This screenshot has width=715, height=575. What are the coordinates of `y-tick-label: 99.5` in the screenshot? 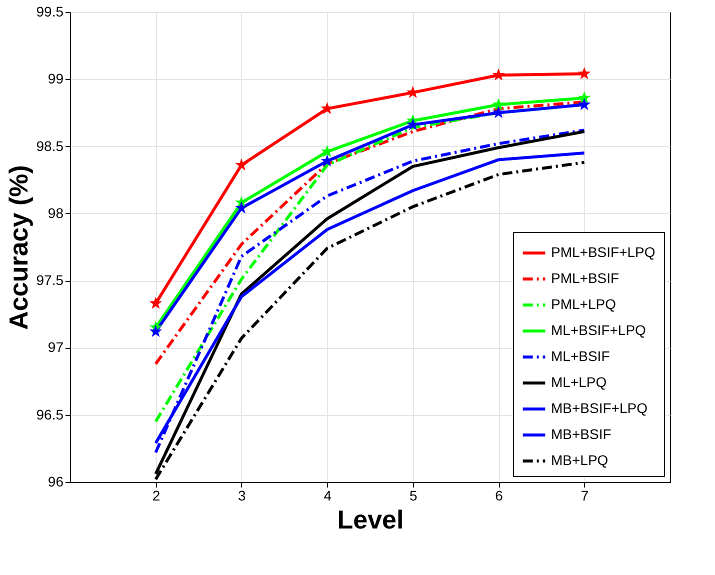 It's located at (50, 12).